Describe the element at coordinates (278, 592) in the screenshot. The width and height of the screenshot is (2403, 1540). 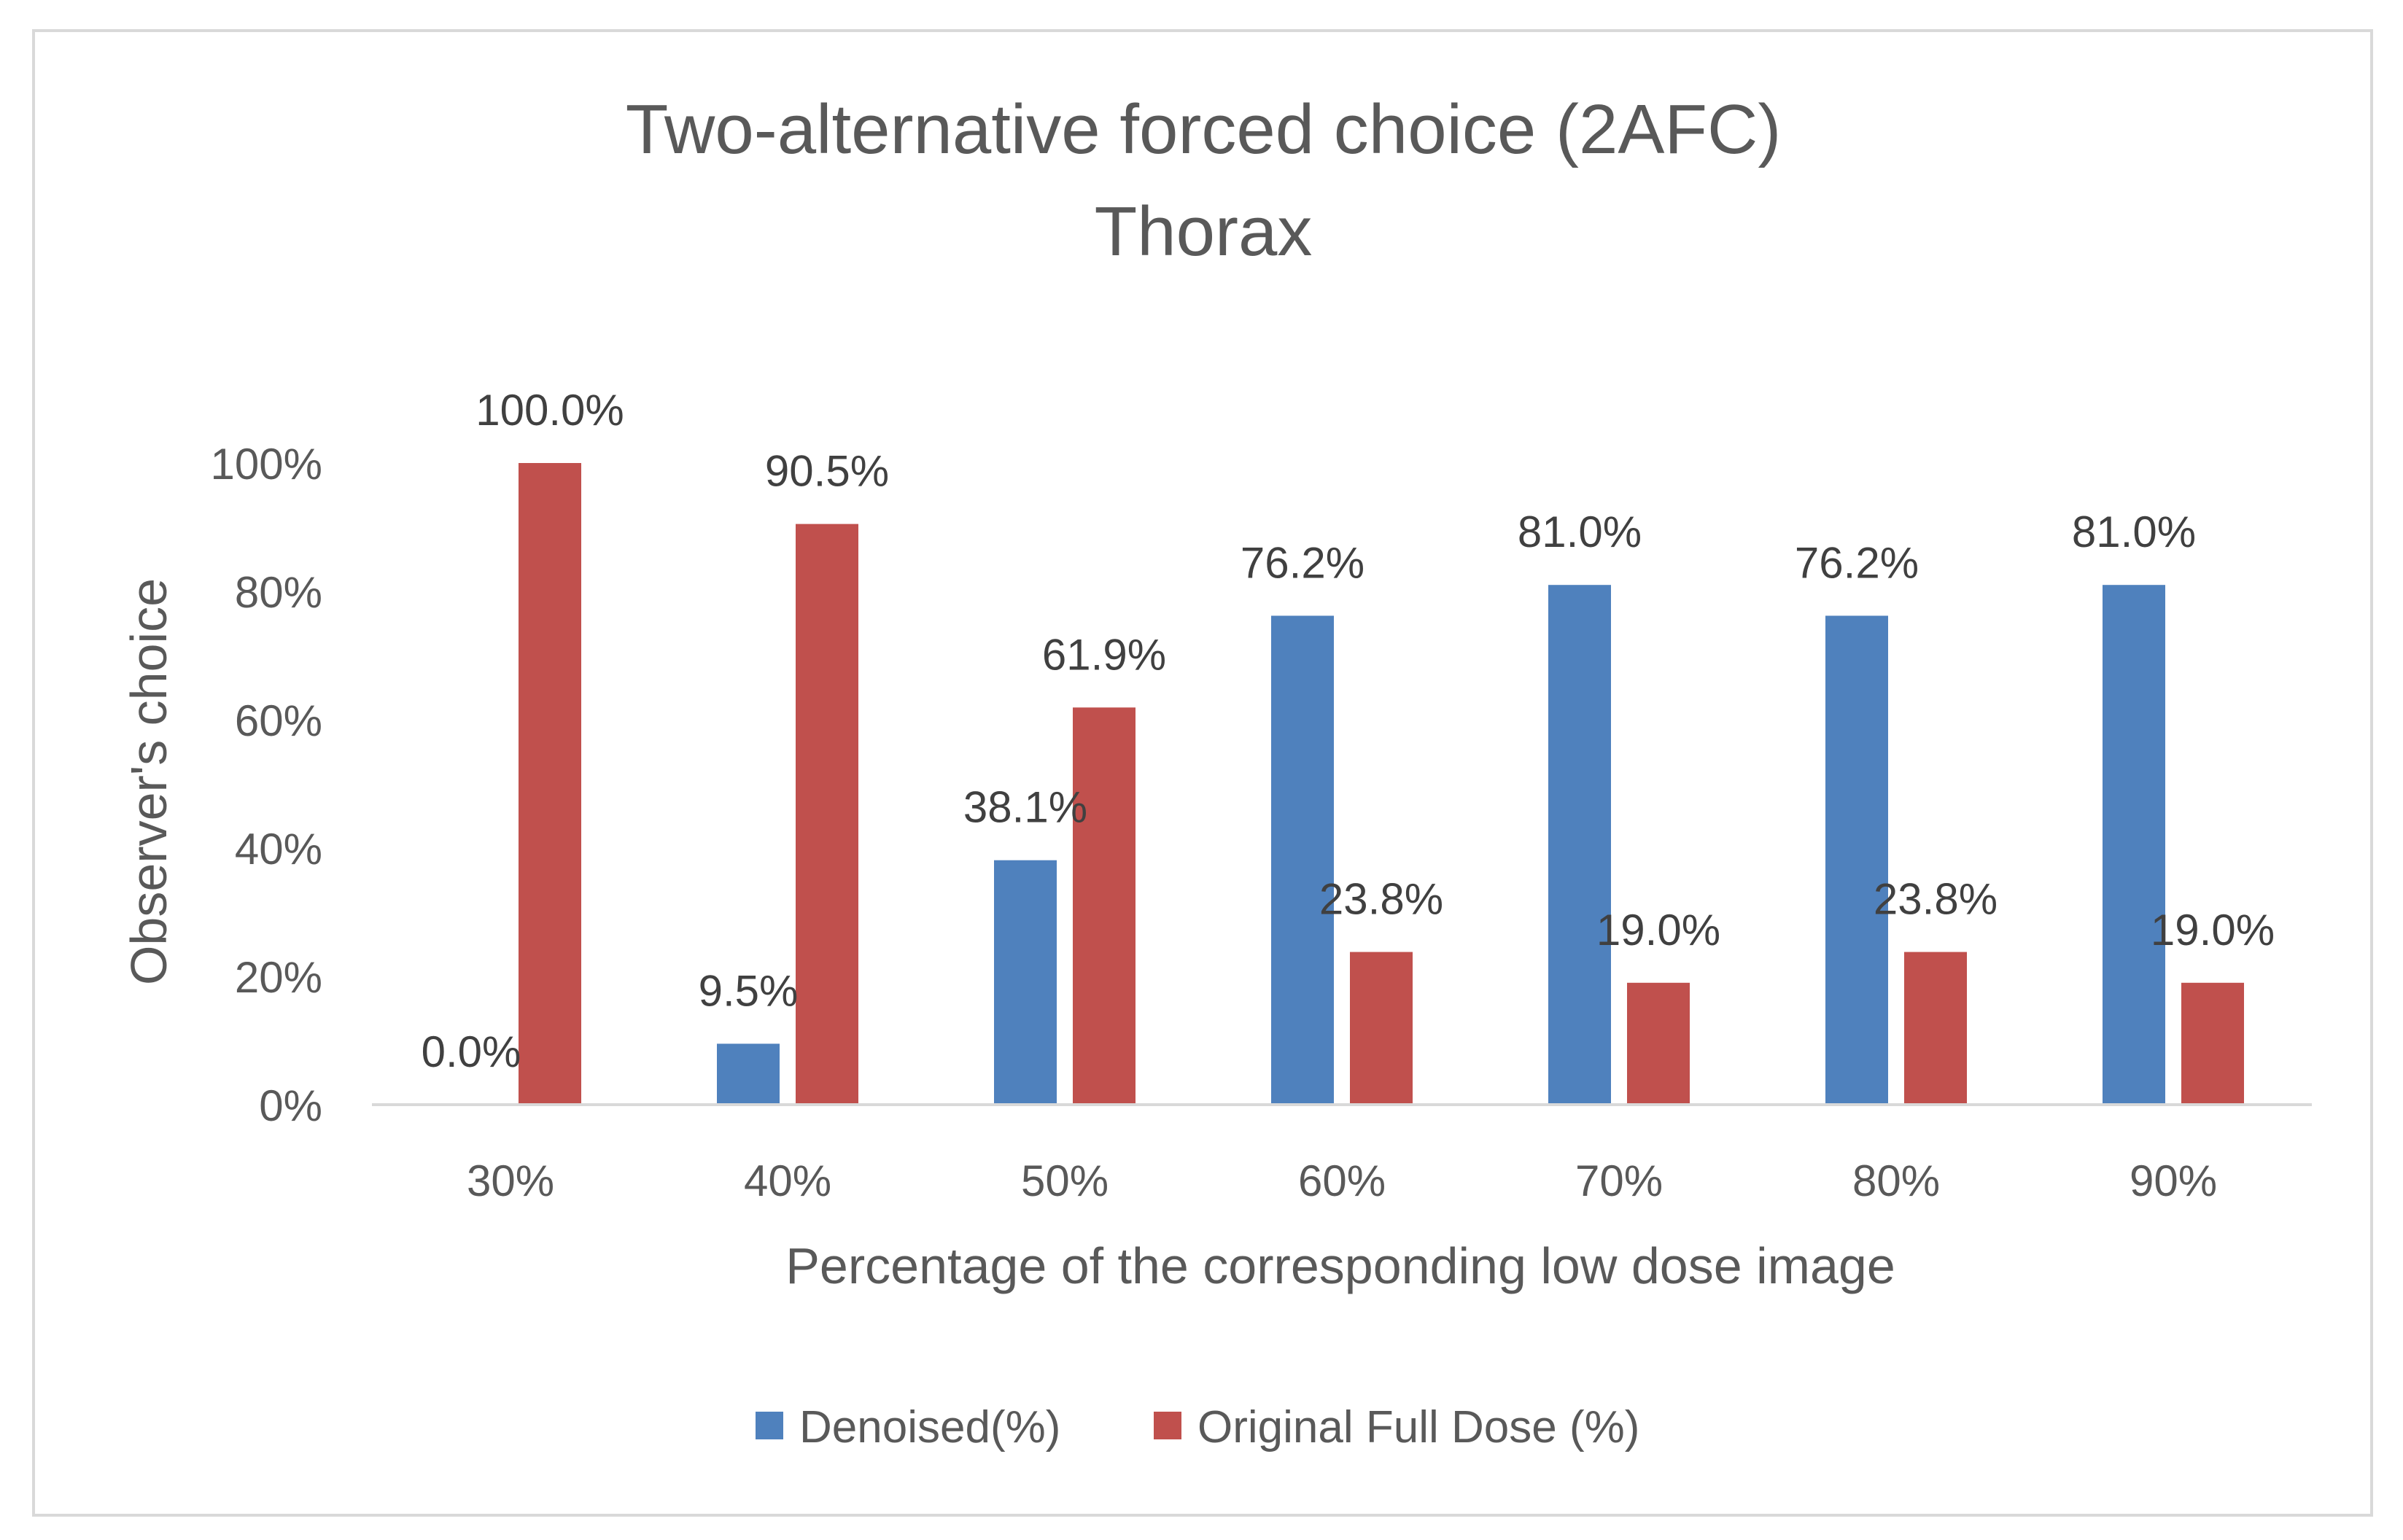
I see `y-tick-label: 80%` at that location.